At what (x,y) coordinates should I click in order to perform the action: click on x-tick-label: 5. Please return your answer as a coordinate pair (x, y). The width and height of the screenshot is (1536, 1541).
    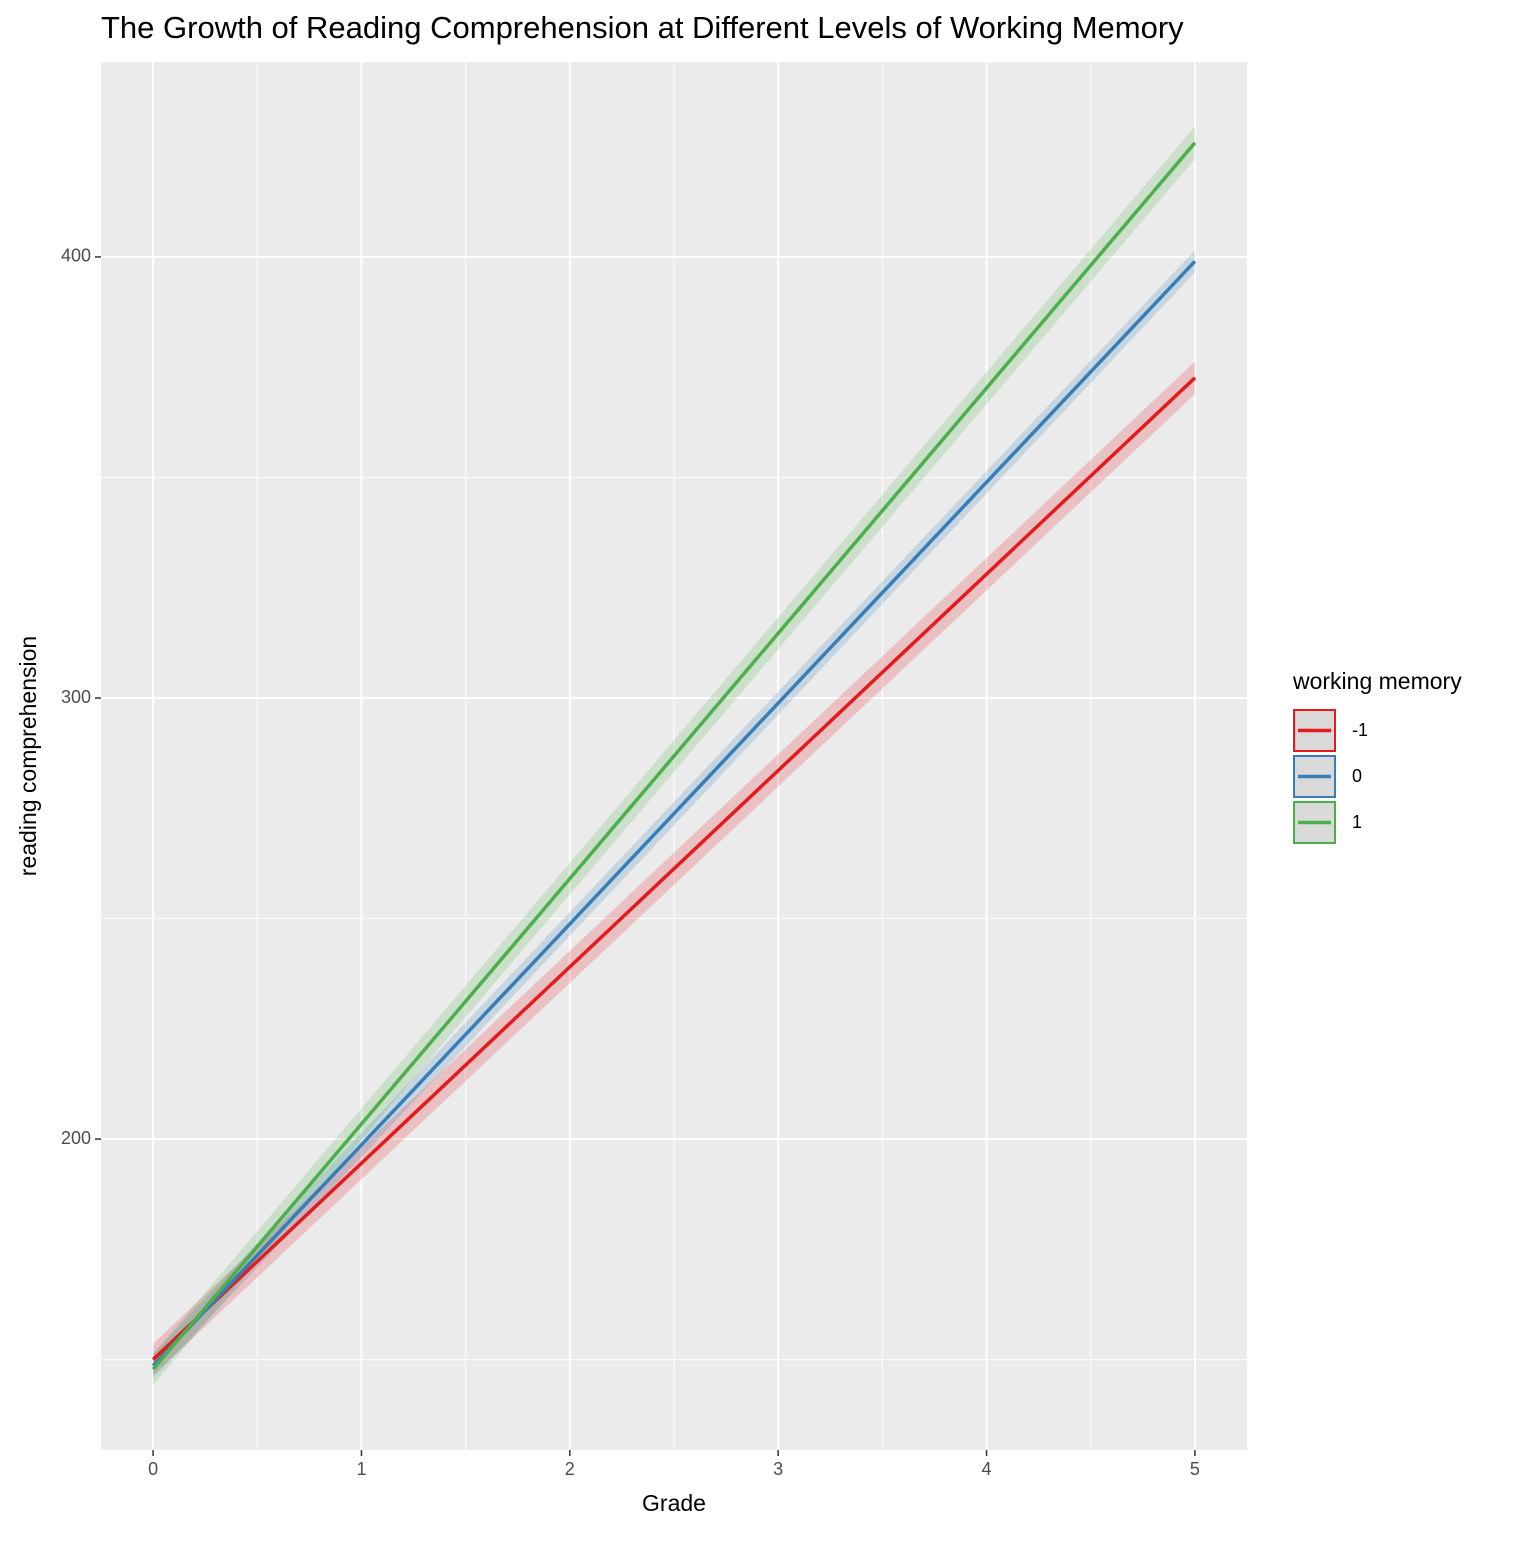
    Looking at the image, I should click on (1195, 1469).